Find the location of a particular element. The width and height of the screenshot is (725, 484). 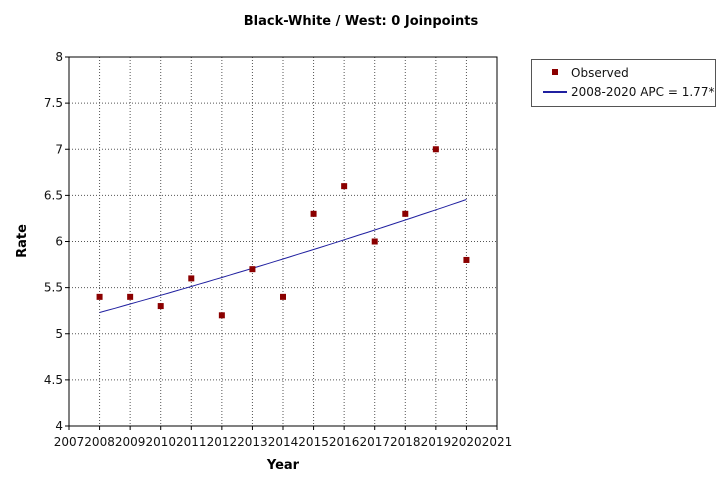

chart-title: Black-White / West: 0 Joinpoints is located at coordinates (361, 21).